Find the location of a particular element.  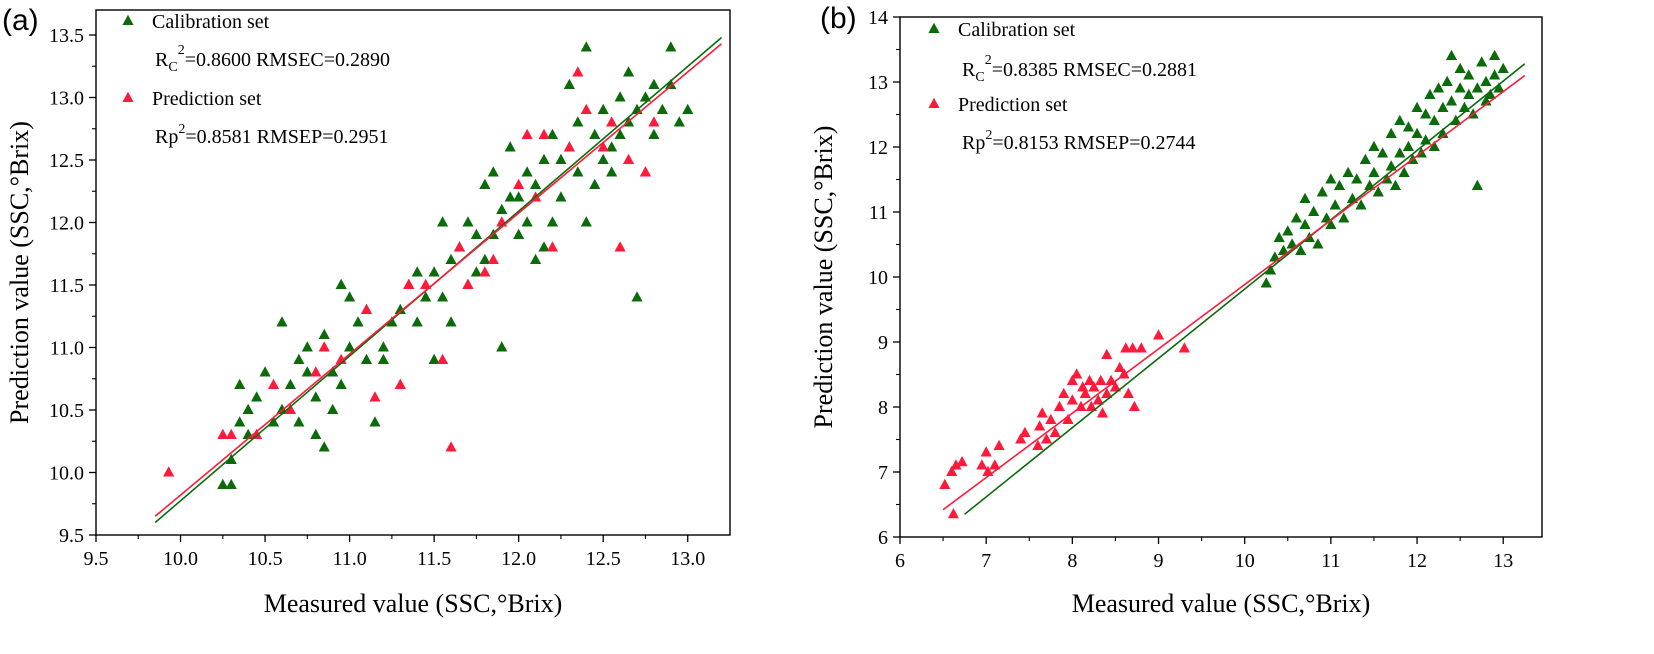

calibration-legend-marker is located at coordinates (128, 20).